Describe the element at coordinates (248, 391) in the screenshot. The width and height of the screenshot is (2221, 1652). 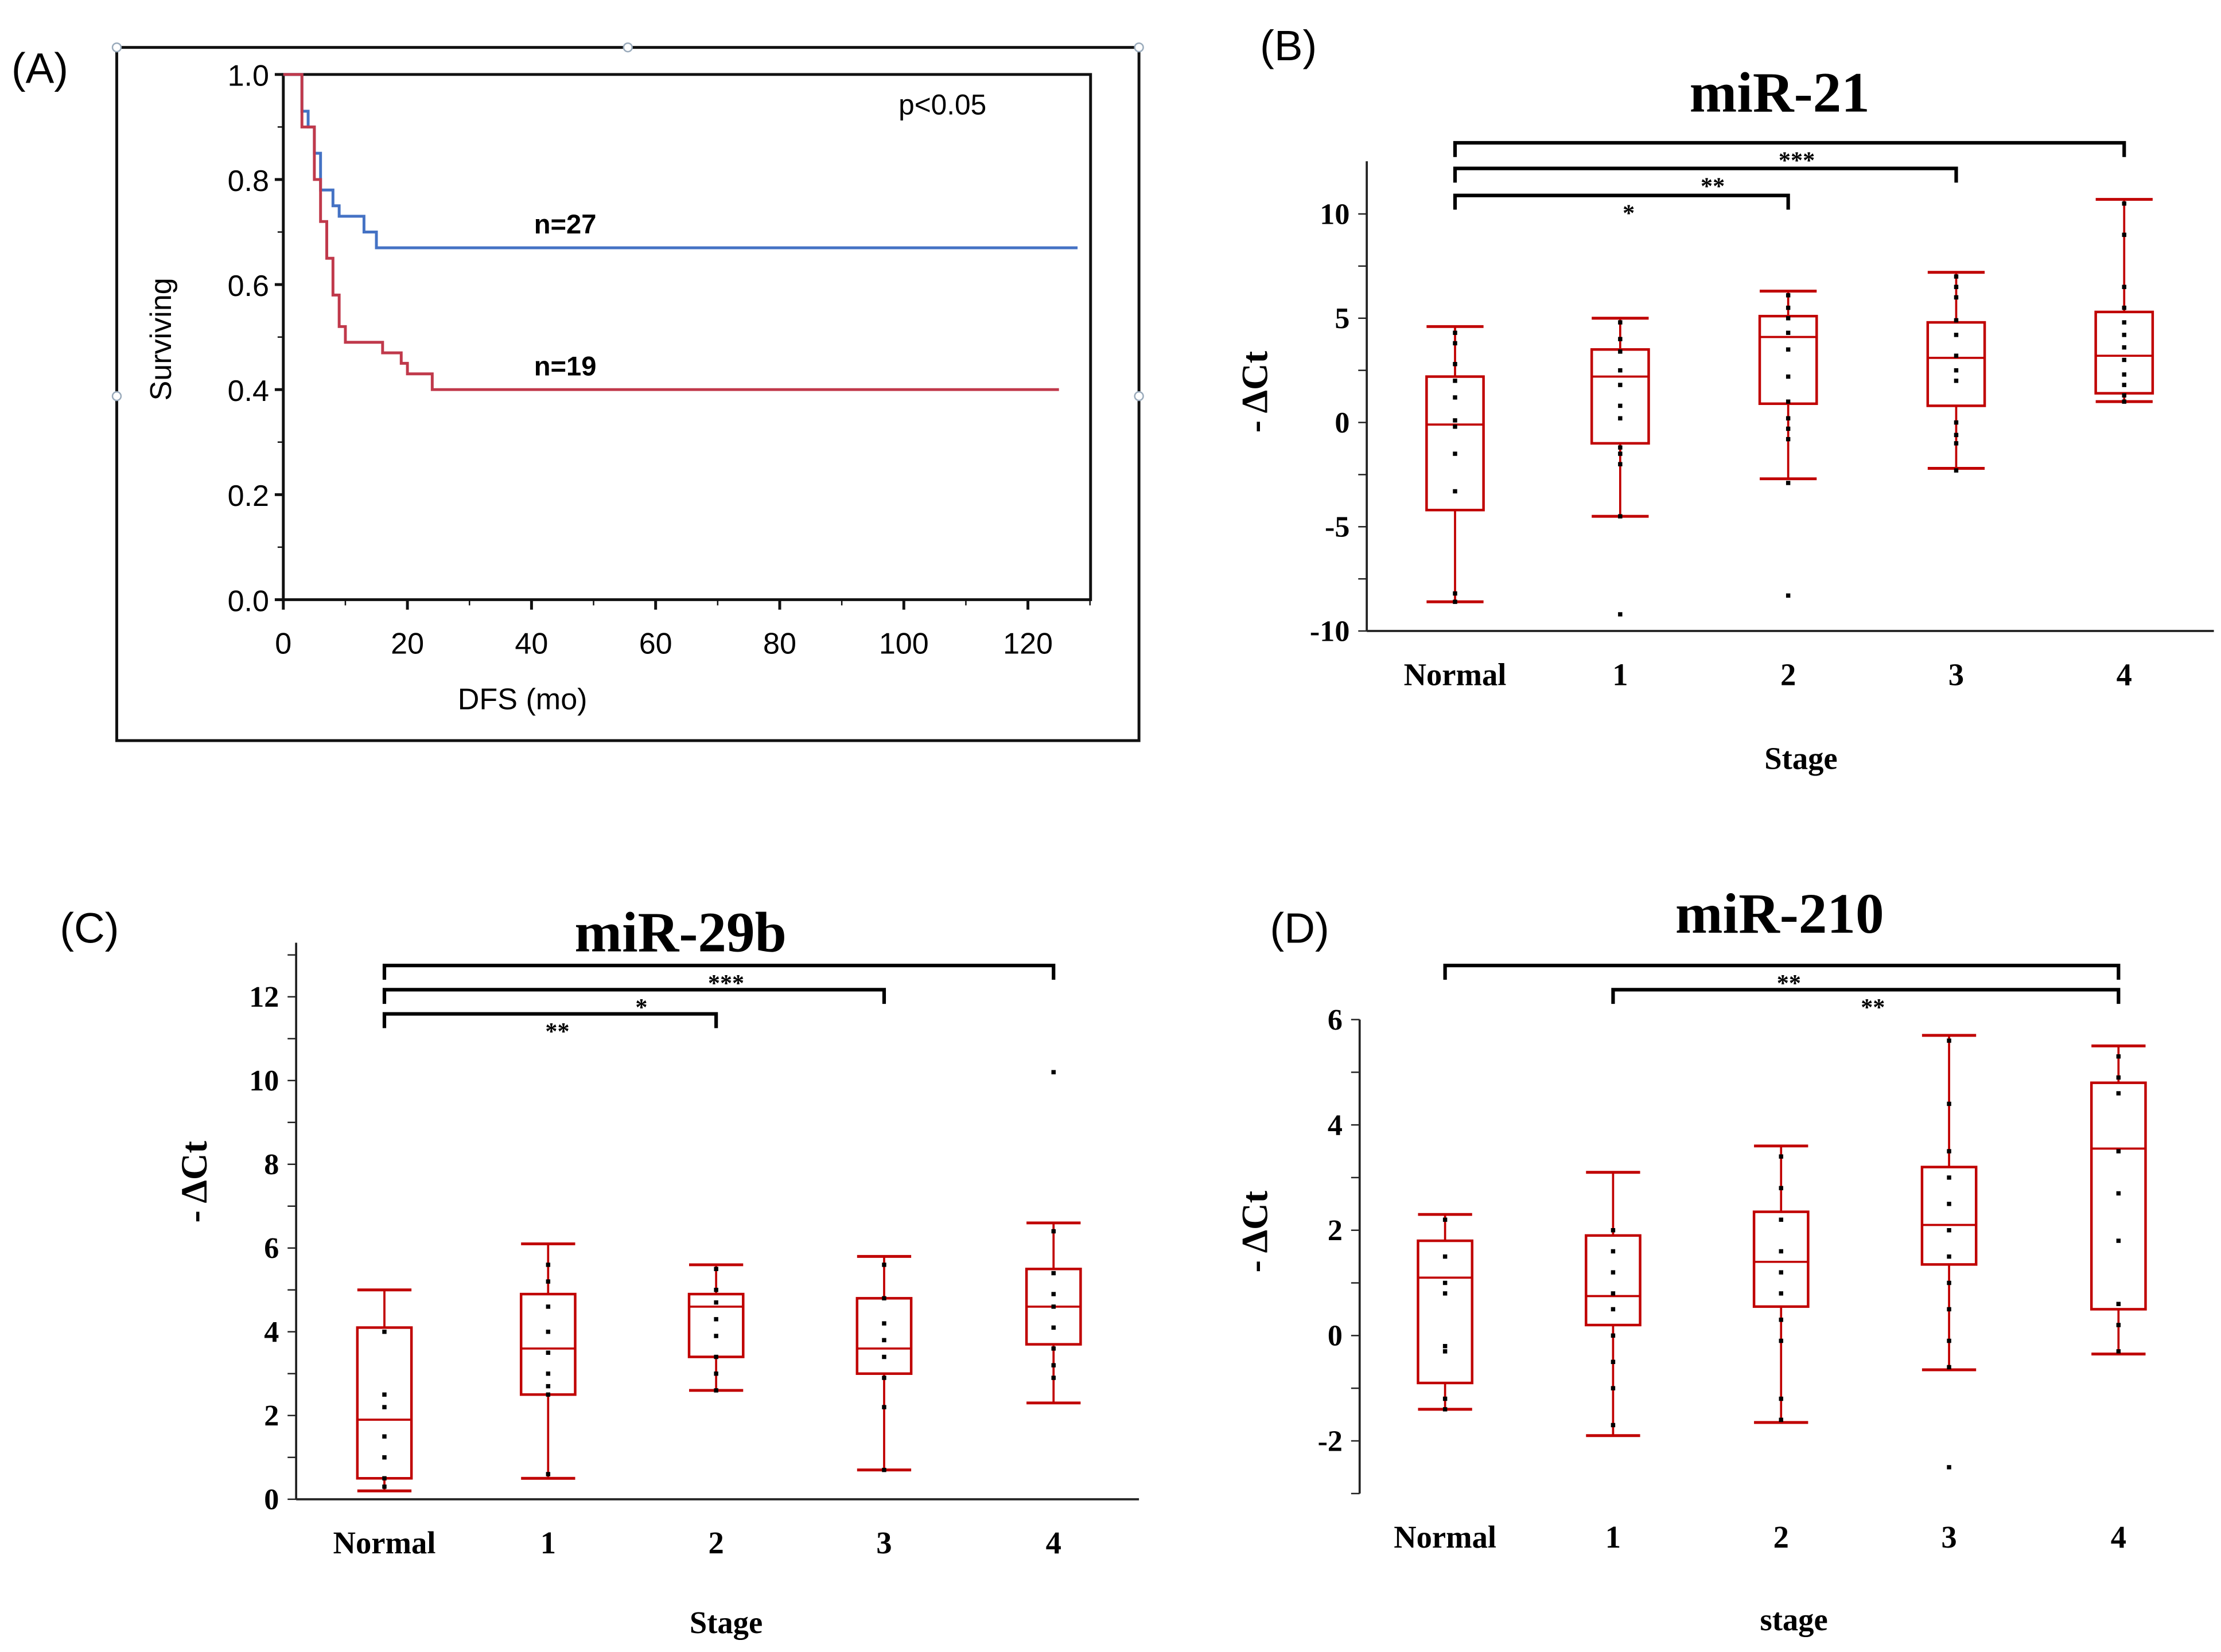
I see `y-tick-label: 0.4` at that location.